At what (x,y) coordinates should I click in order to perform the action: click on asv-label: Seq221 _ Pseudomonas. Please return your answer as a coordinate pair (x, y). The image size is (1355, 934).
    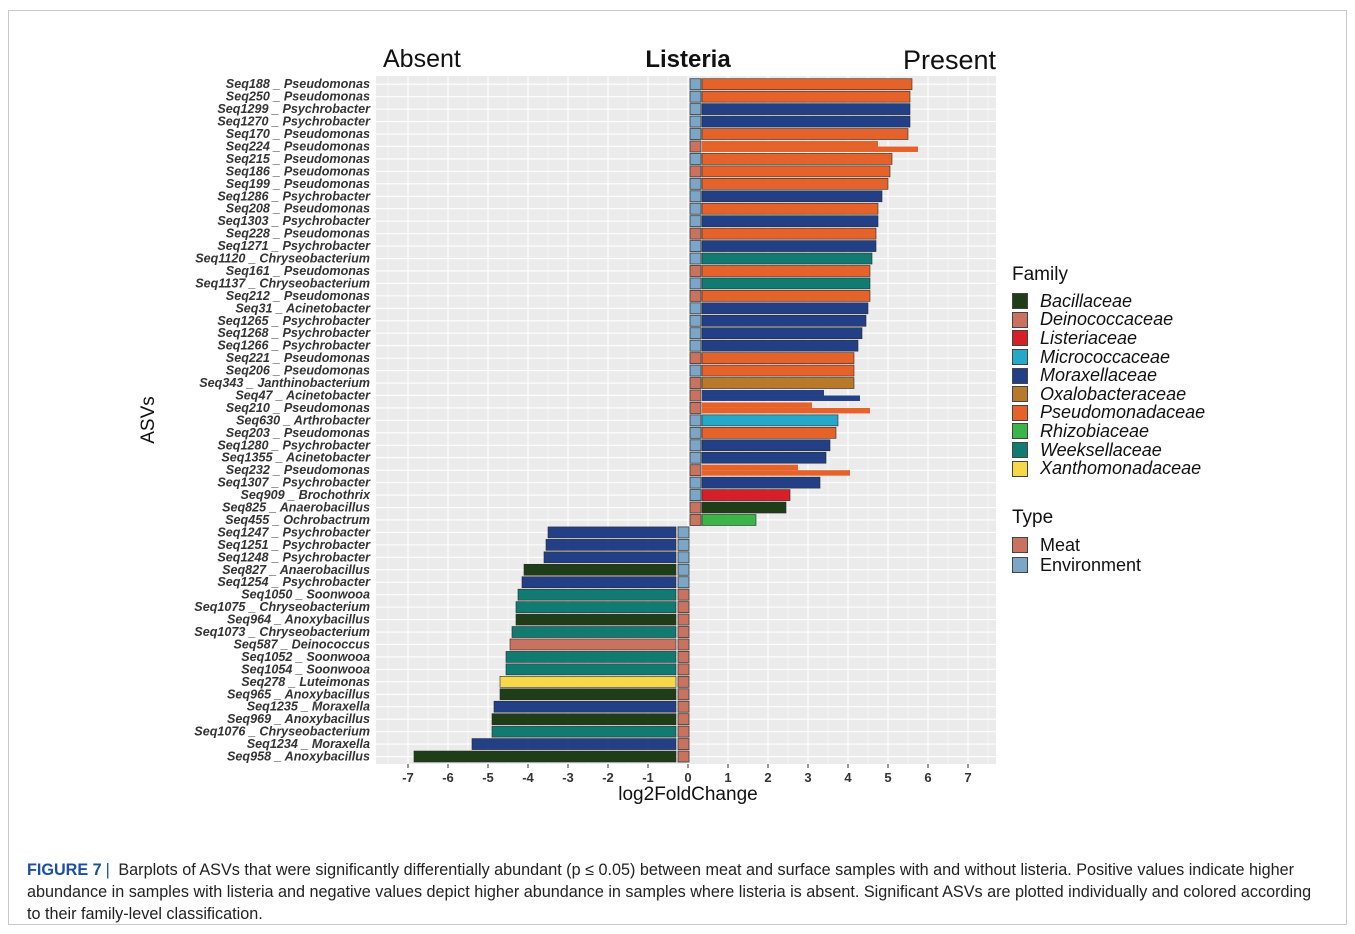
    Looking at the image, I should click on (298, 358).